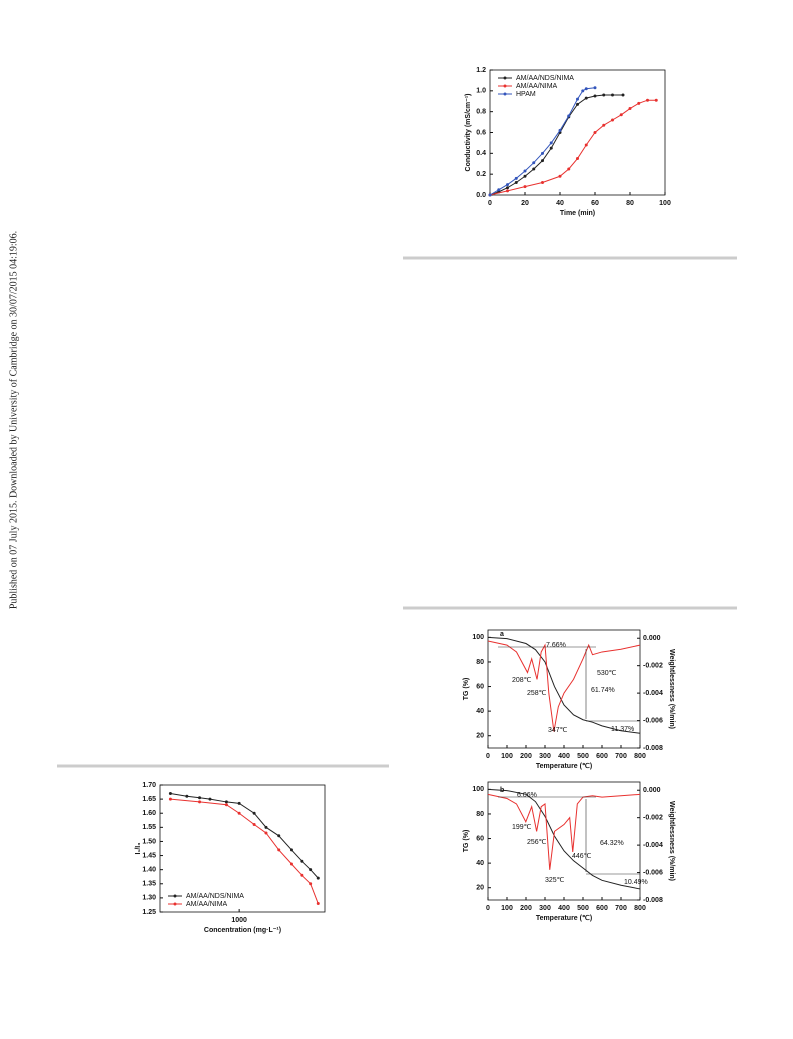 Image resolution: width=793 pixels, height=1039 pixels. I want to click on y2-tick-label: 0.000, so click(652, 638).